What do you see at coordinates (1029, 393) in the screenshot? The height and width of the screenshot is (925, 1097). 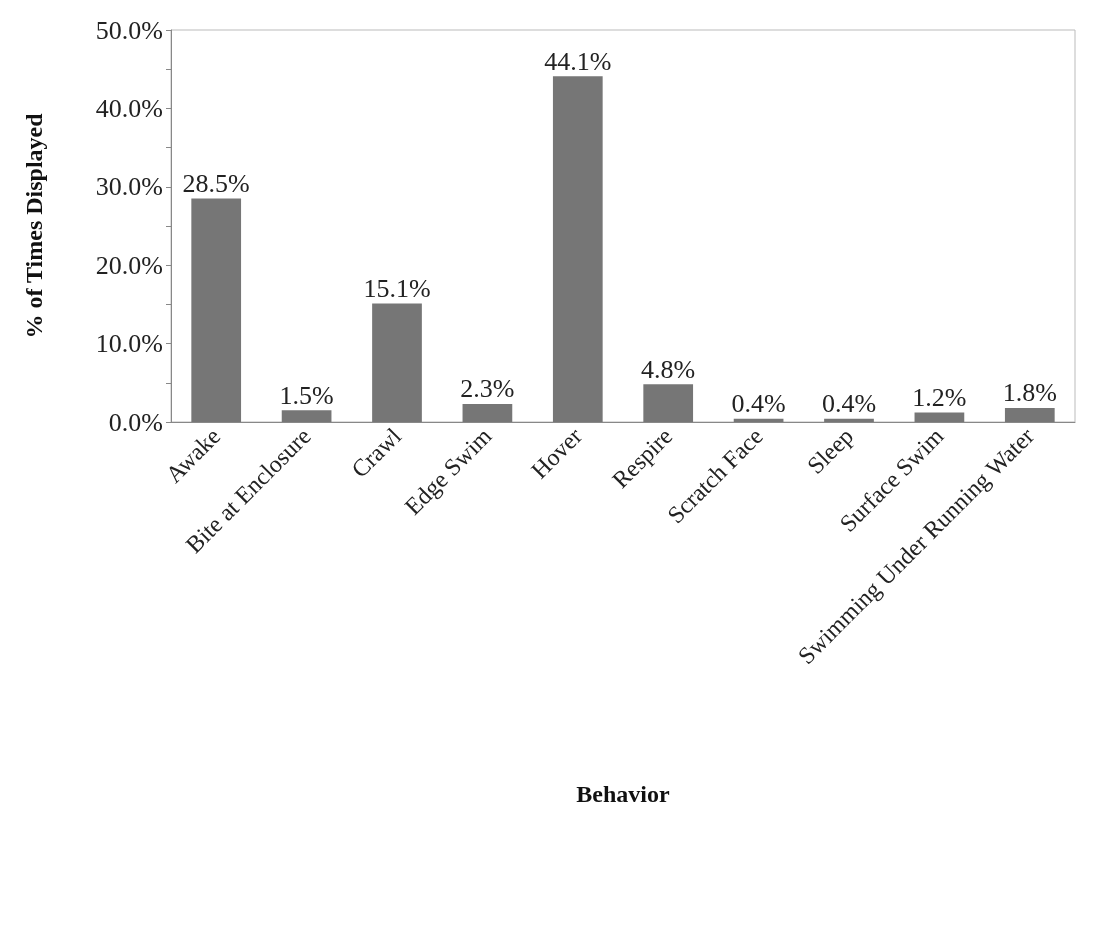 I see `data-label: 1.8%` at bounding box center [1029, 393].